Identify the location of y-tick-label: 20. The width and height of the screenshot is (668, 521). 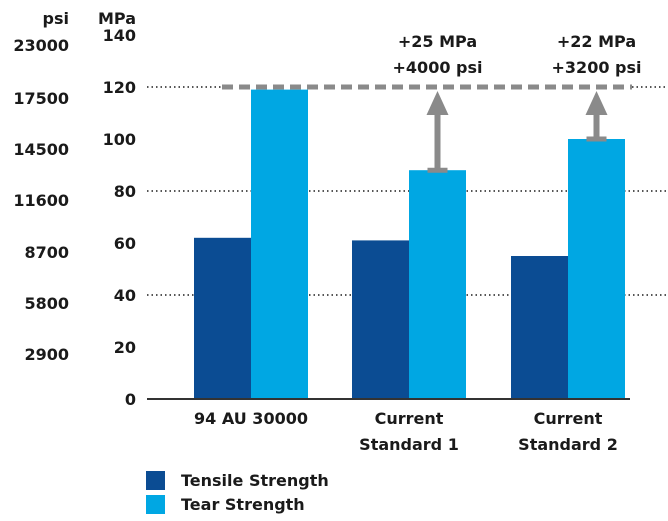
(125, 347).